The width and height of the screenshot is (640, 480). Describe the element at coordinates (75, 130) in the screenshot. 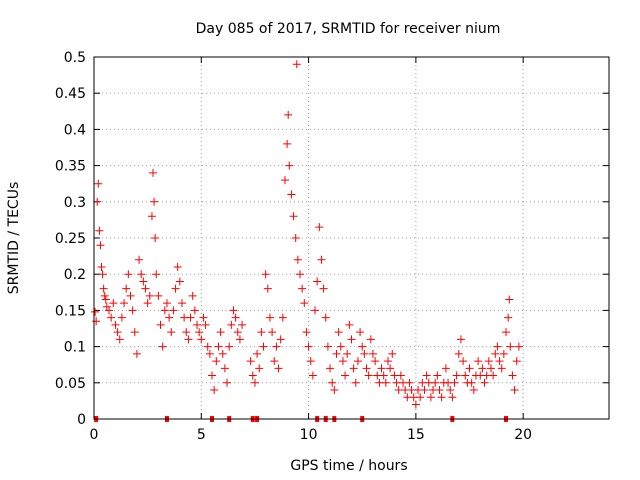

I see `y-tick-label: 0.4` at that location.